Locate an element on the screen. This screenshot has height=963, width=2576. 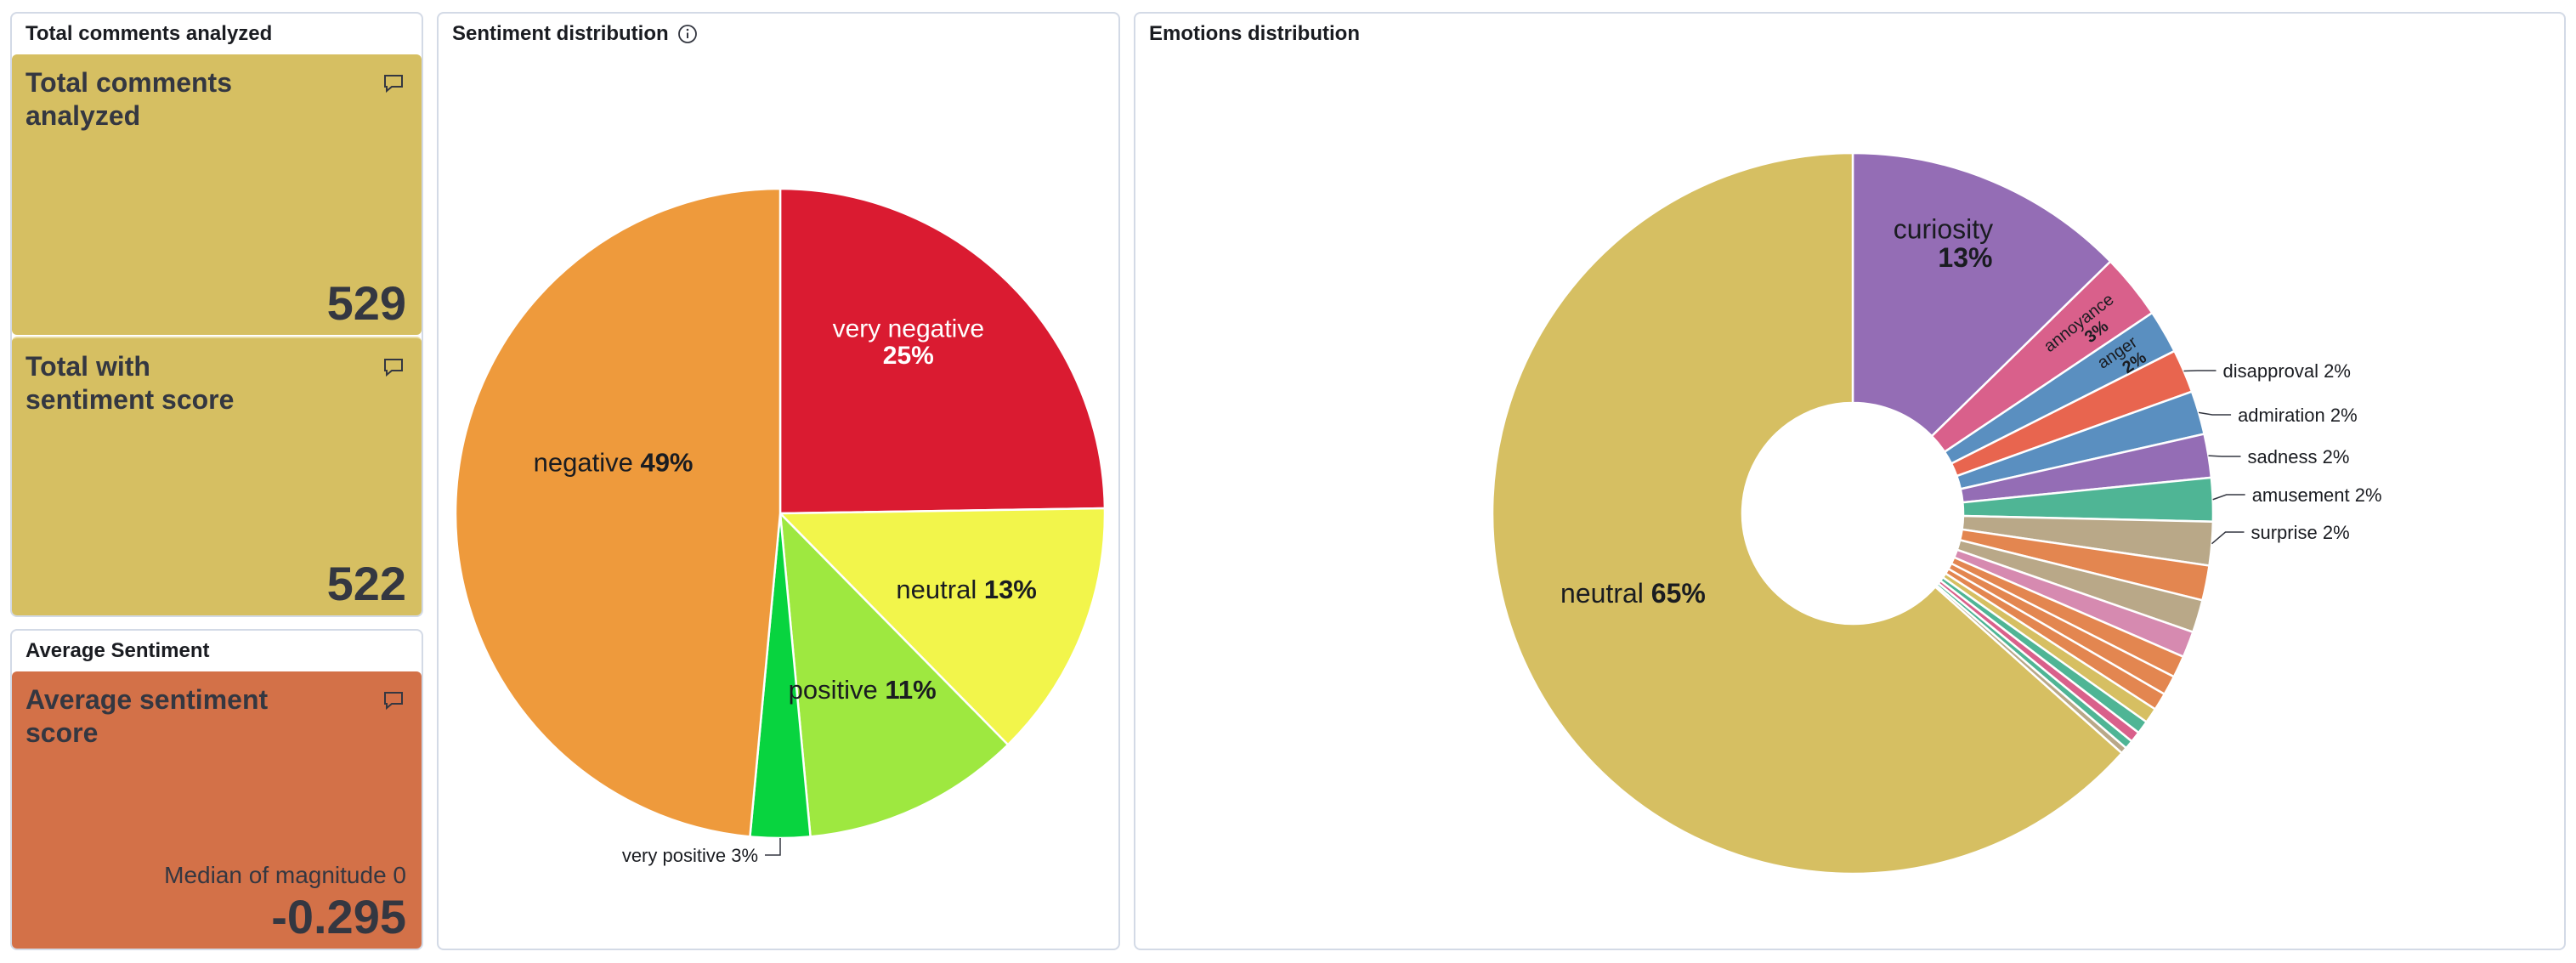
sentiment-distribution-title: Sentiment distribution is located at coordinates (575, 34).